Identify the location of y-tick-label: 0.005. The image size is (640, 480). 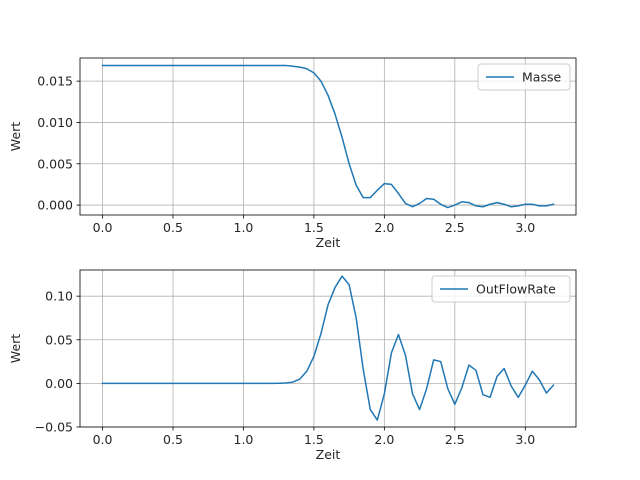
(55, 163).